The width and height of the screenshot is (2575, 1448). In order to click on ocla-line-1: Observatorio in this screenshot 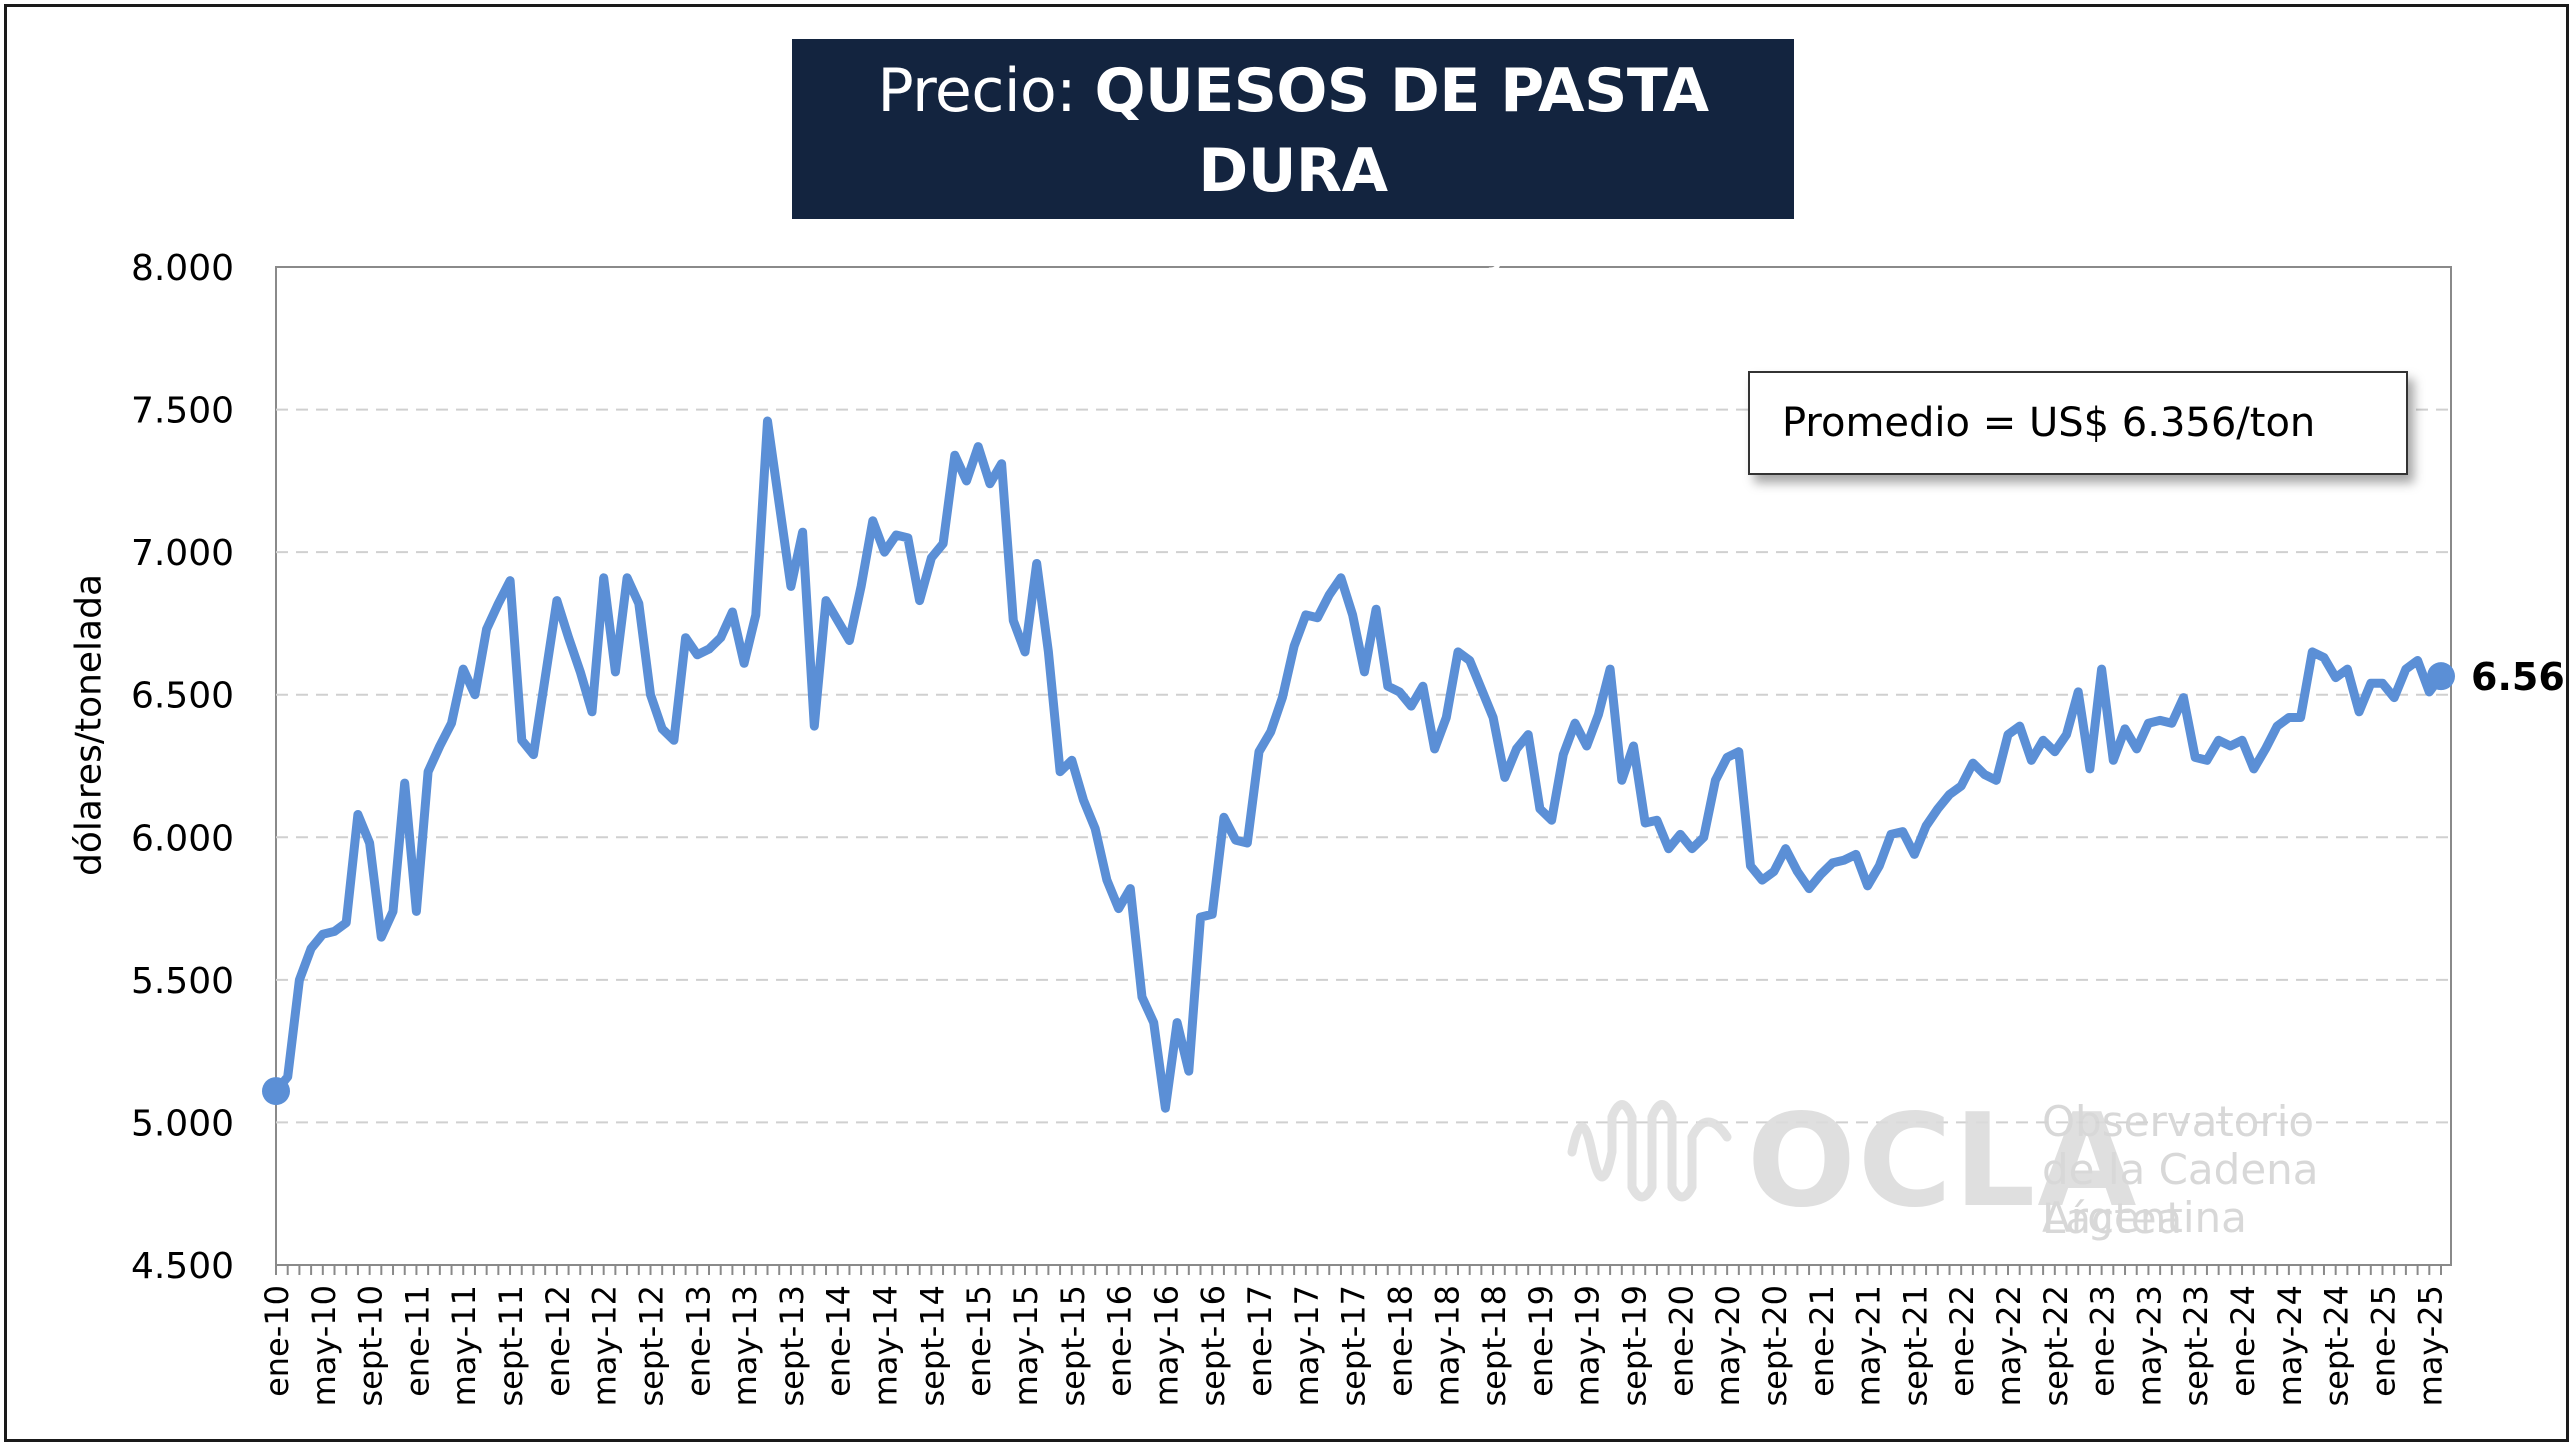, I will do `click(2178, 1121)`.